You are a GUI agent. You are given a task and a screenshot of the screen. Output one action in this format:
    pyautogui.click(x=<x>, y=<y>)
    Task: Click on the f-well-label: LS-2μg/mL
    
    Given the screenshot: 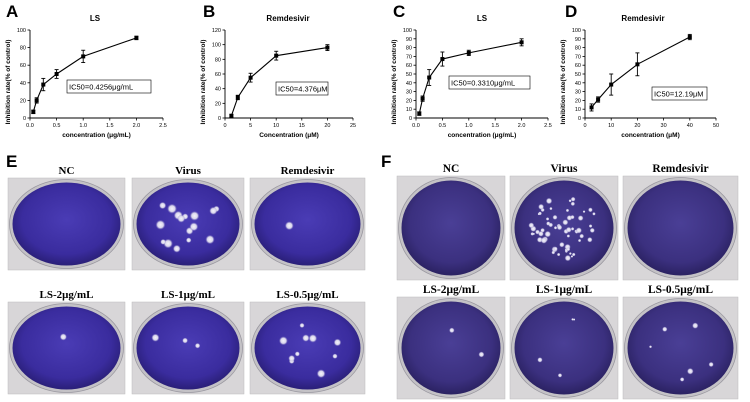 What is the action you would take?
    pyautogui.click(x=451, y=290)
    